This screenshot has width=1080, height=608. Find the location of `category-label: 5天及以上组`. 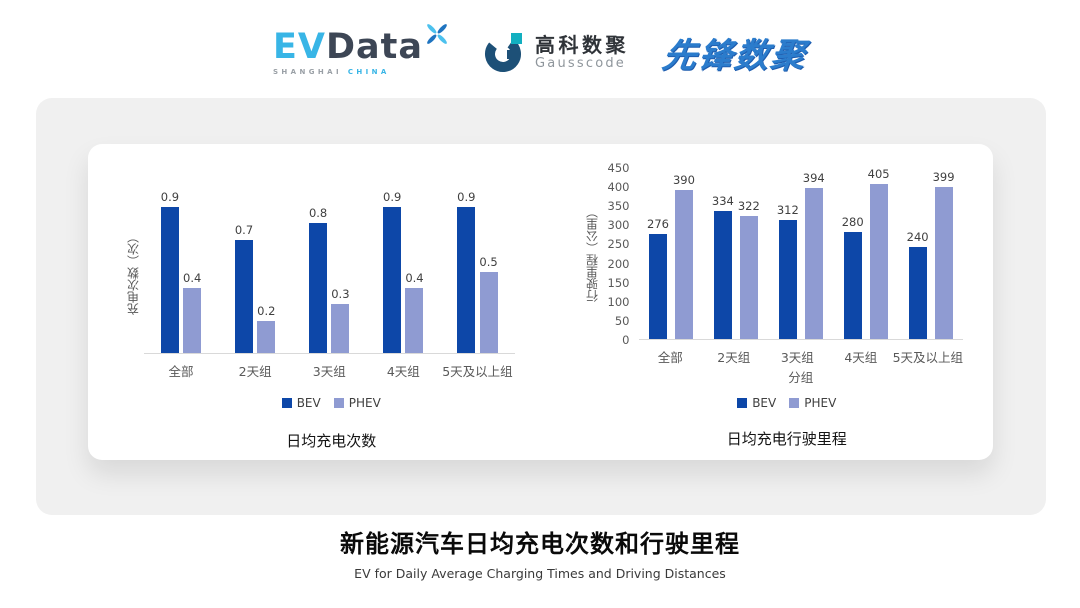

category-label: 5天及以上组 is located at coordinates (928, 357).